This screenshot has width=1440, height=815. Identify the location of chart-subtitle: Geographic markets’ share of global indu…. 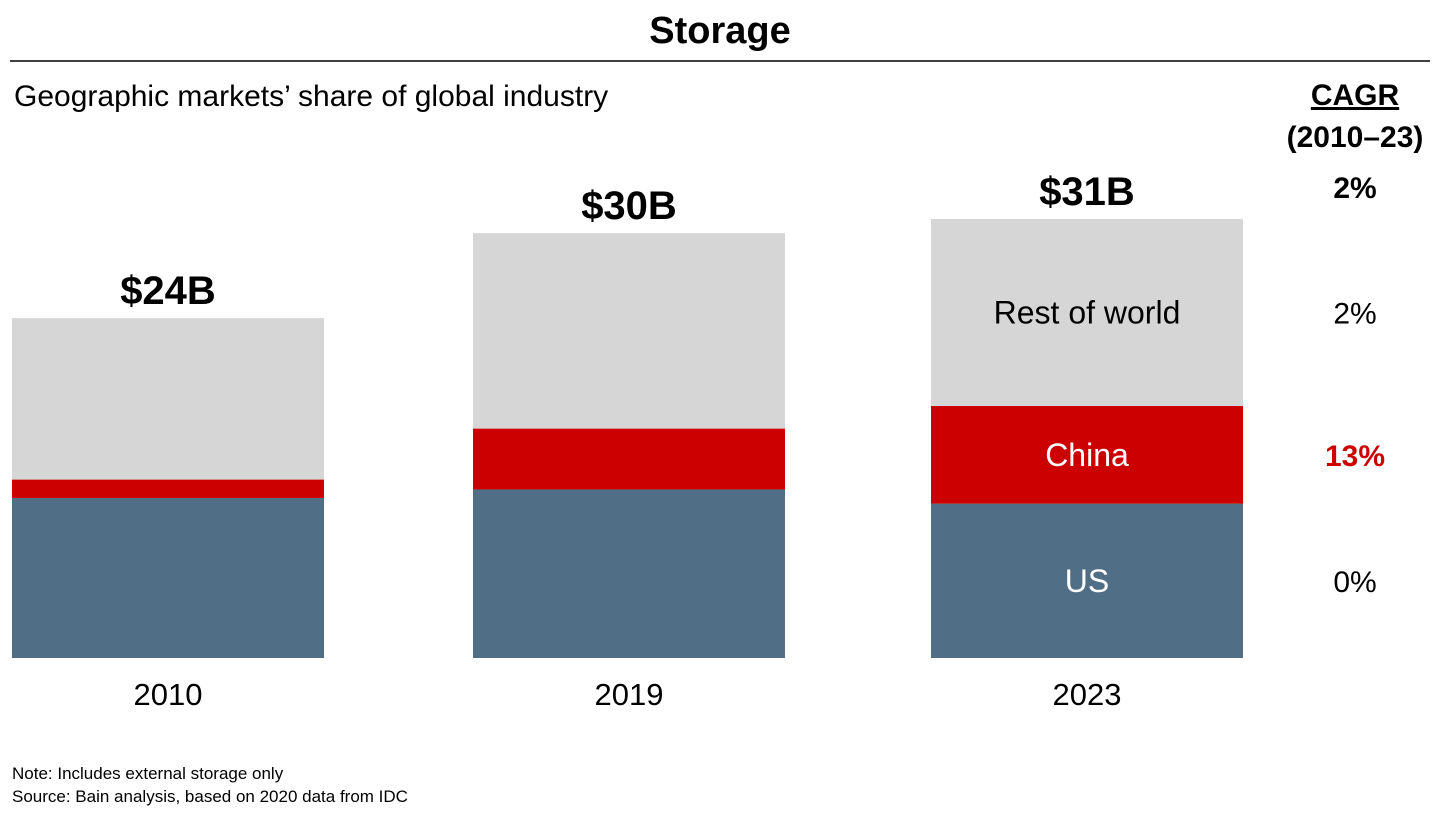
(311, 96).